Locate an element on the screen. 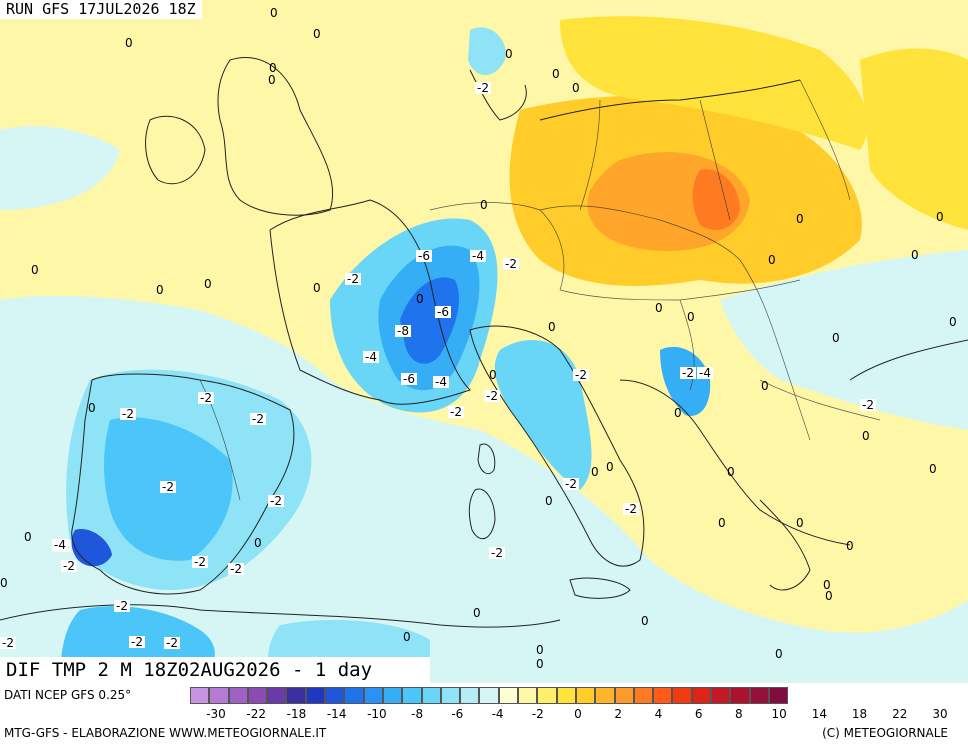 Image resolution: width=968 pixels, height=745 pixels. cold-balkans is located at coordinates (685, 381).